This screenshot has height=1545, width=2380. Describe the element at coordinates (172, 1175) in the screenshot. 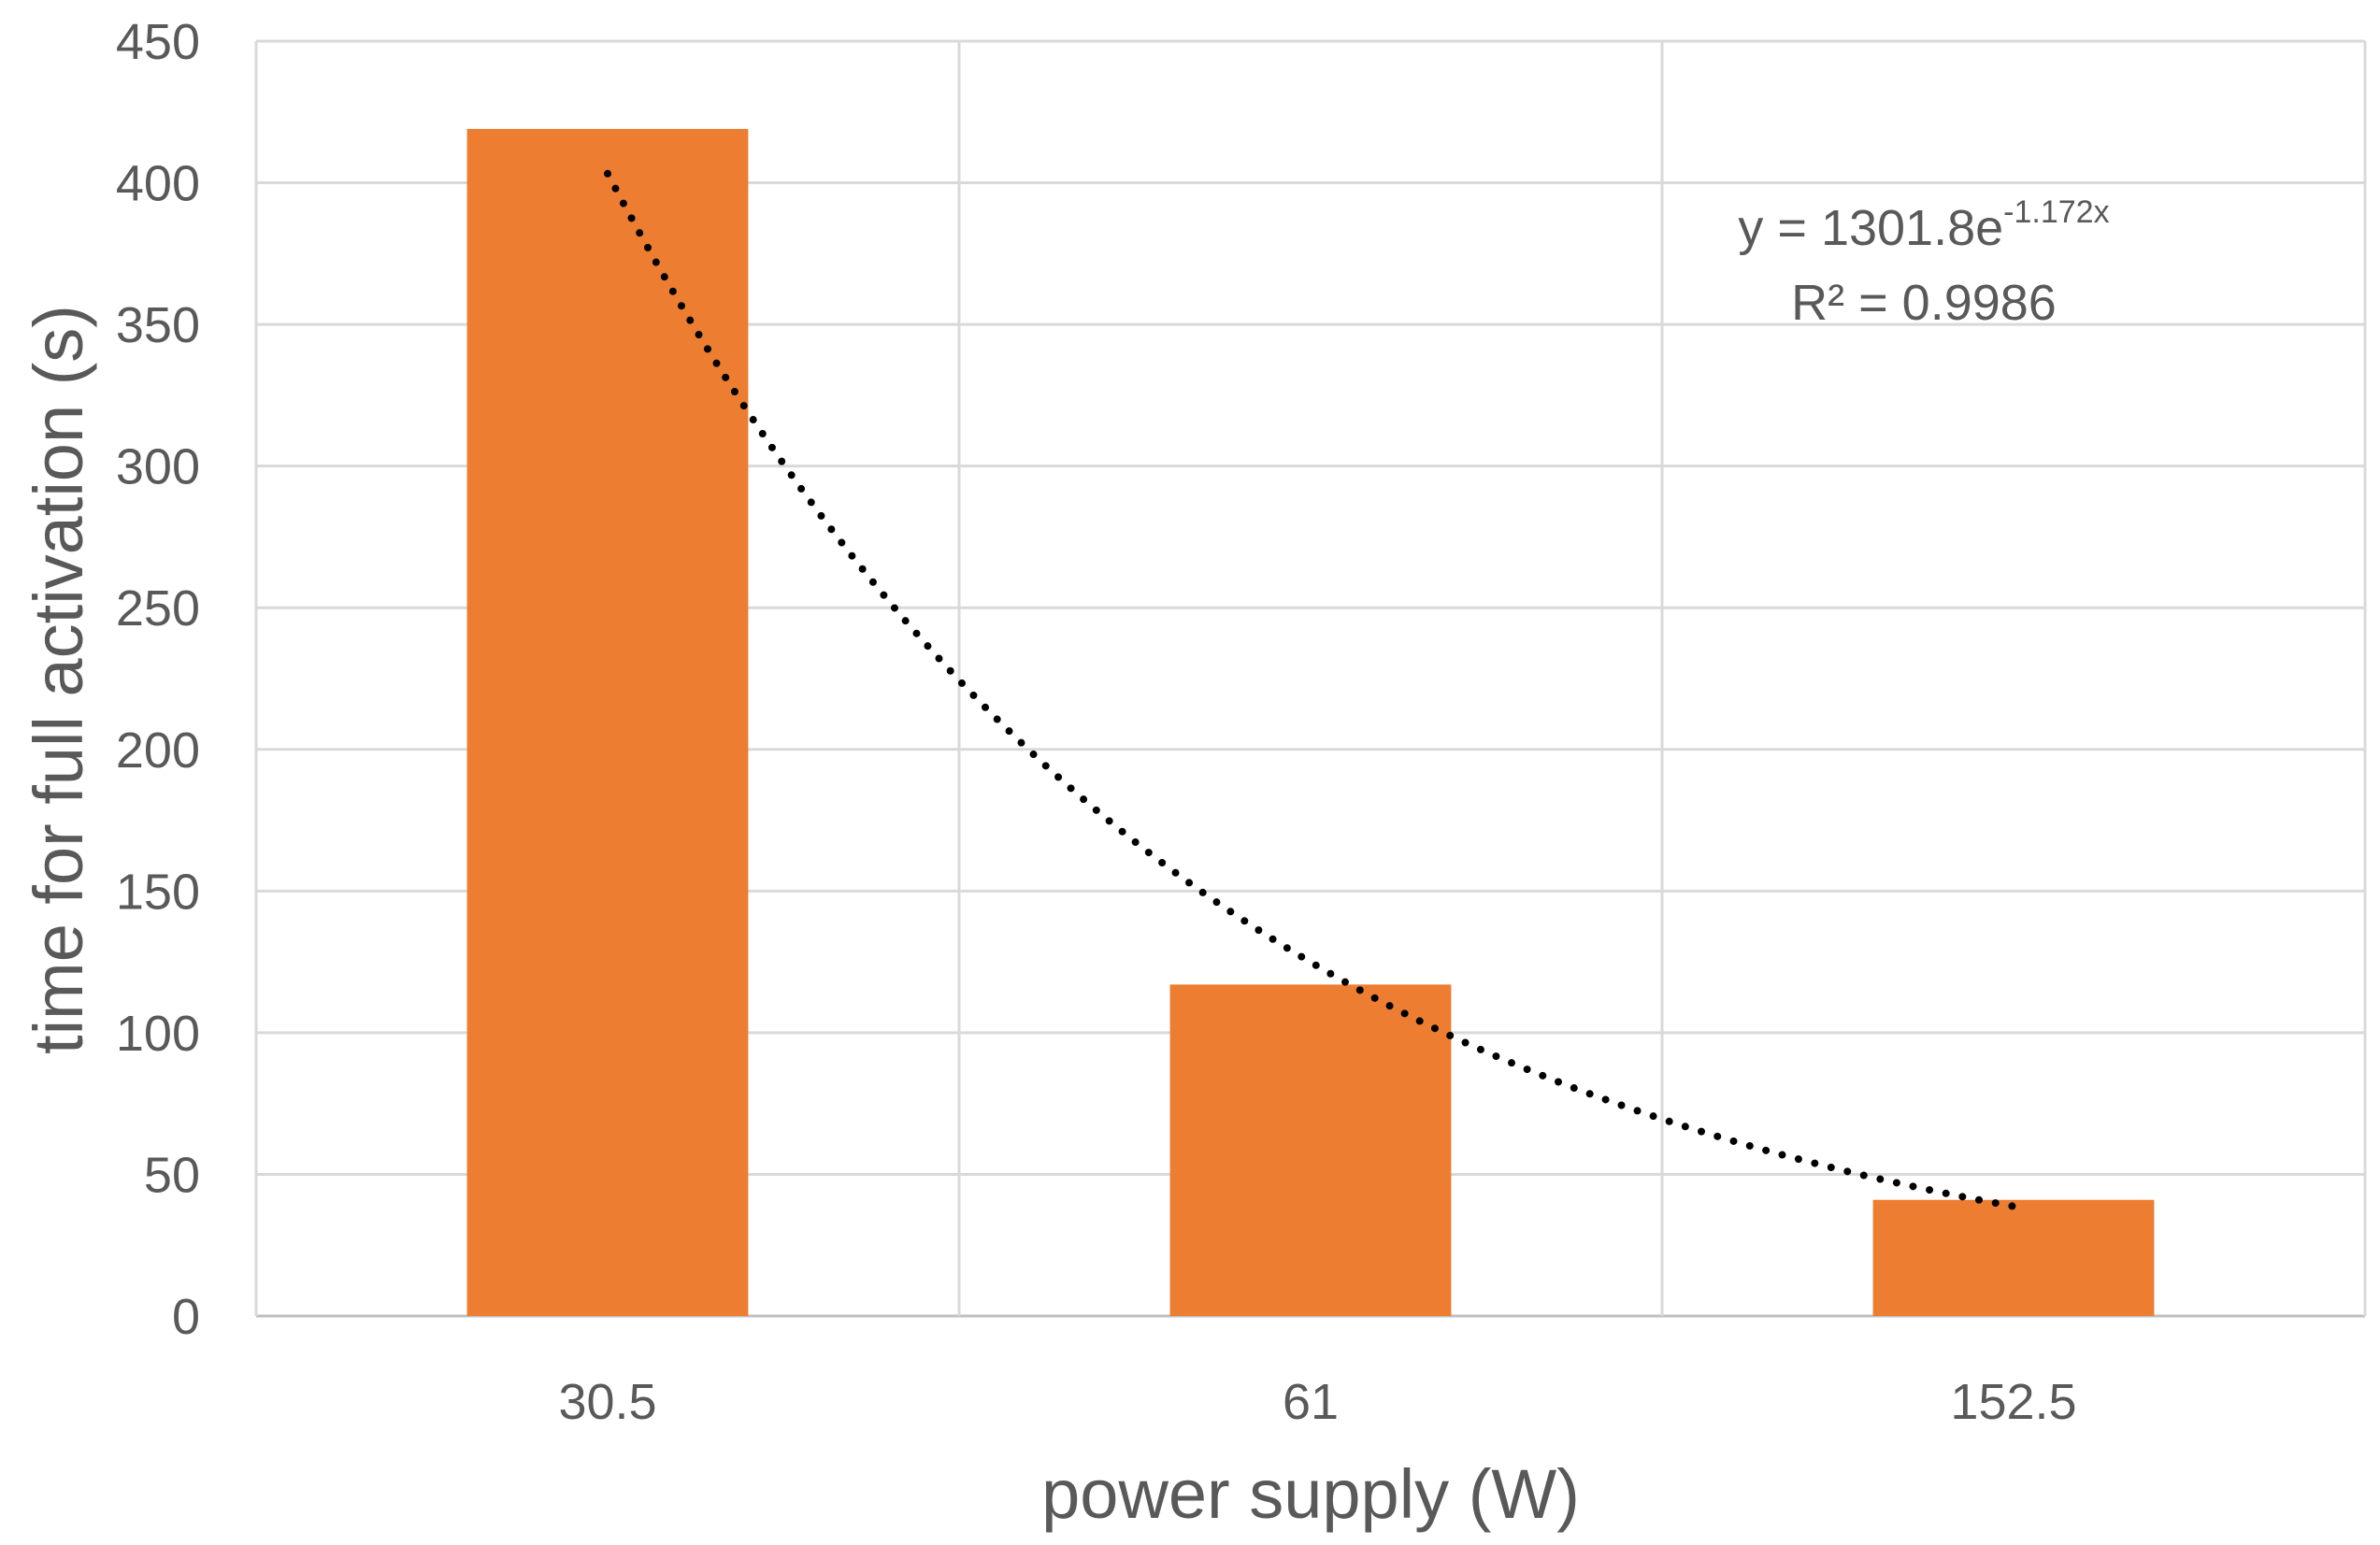

I see `y-tick-label: 50` at that location.